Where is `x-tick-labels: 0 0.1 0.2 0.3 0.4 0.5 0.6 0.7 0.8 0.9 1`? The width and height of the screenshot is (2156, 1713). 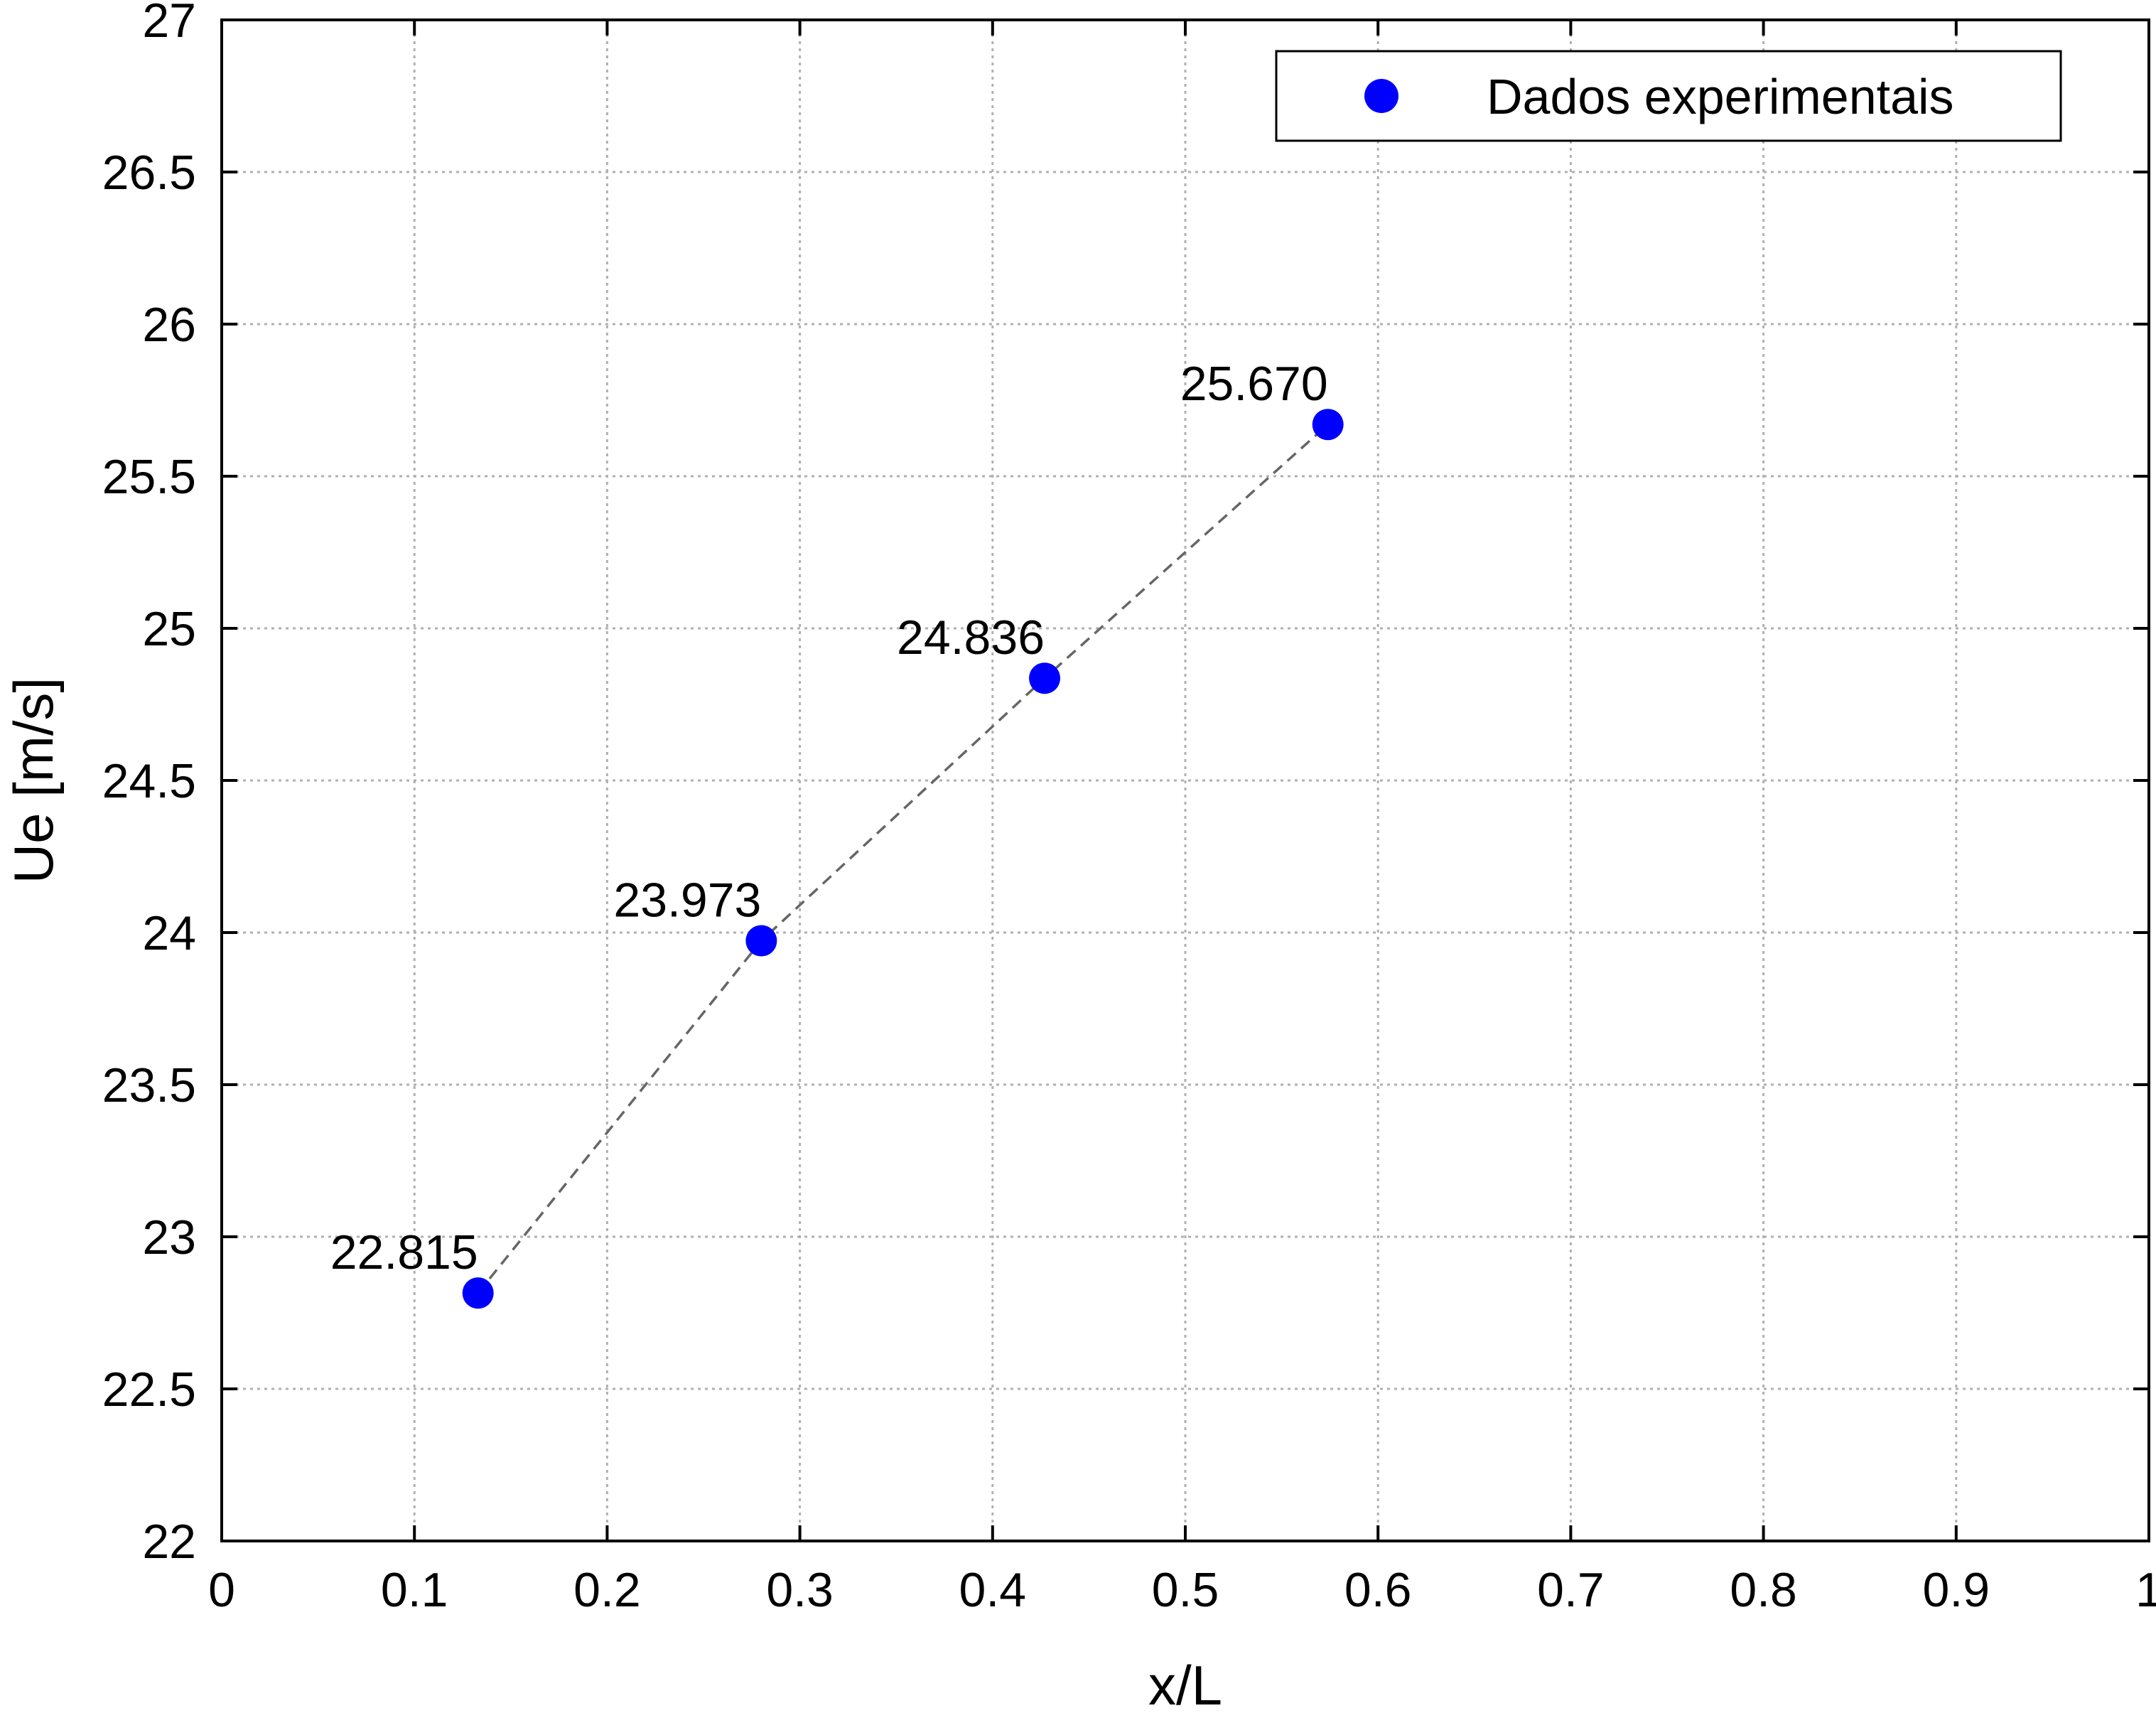
x-tick-labels: 0 0.1 0.2 0.3 0.4 0.5 0.6 0.7 0.8 0.9 1 is located at coordinates (1182, 1590).